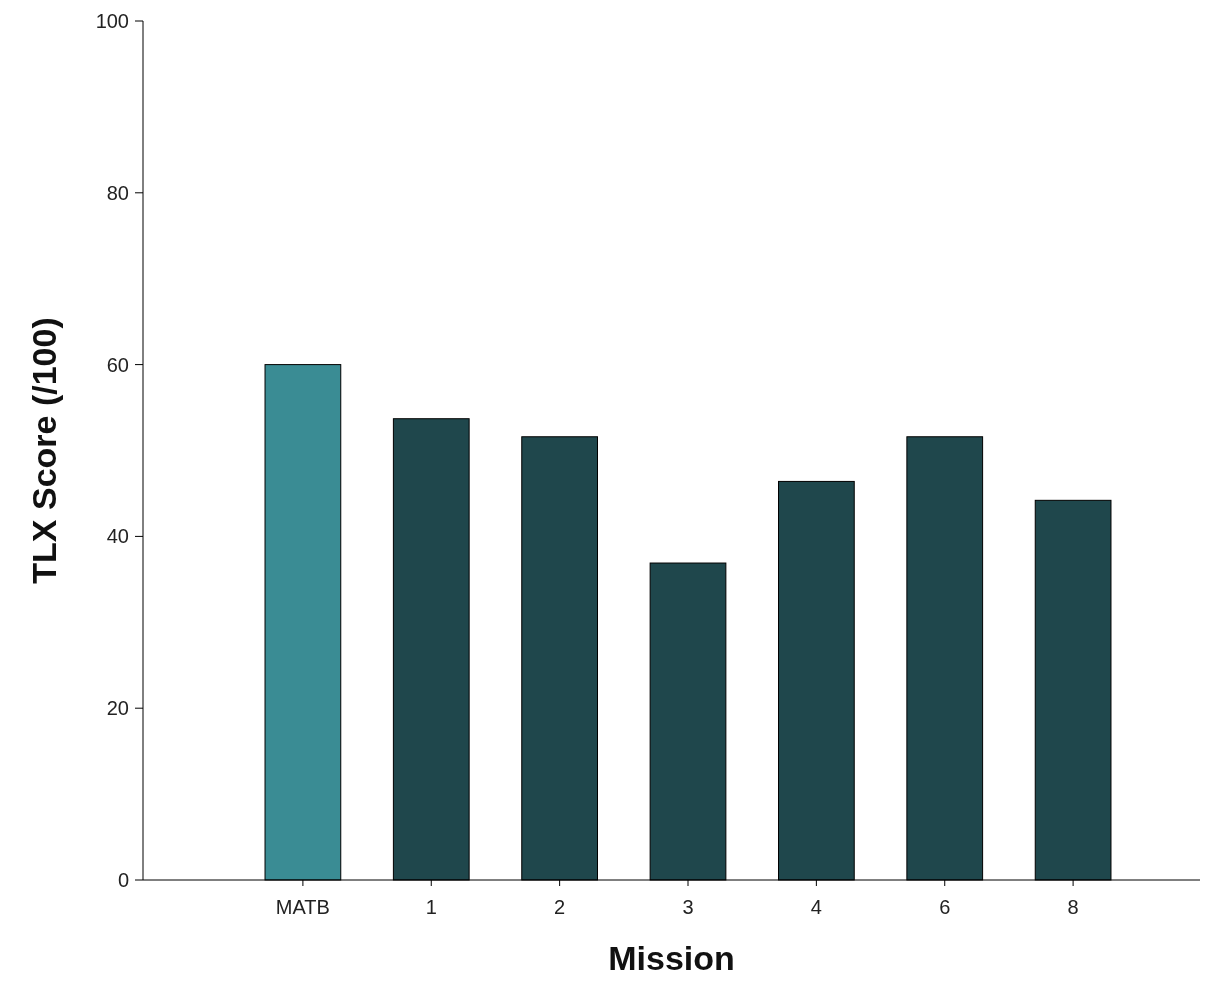 The width and height of the screenshot is (1216, 988). Describe the element at coordinates (117, 364) in the screenshot. I see `y-tick-label: 60` at that location.